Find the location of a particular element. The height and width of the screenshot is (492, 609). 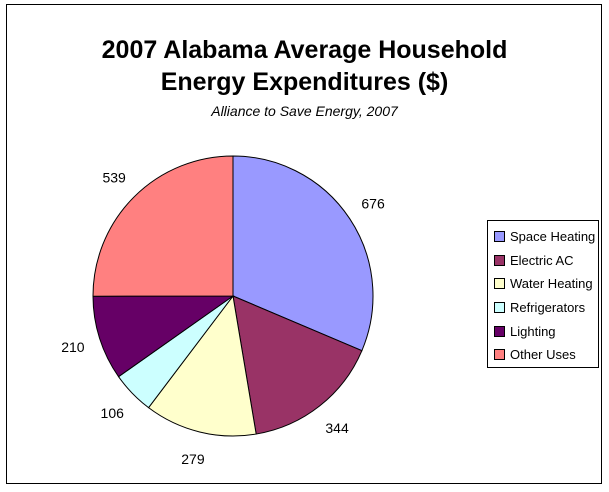

chart-title-line-1: 2007 Alabama Average Household is located at coordinates (304, 50).